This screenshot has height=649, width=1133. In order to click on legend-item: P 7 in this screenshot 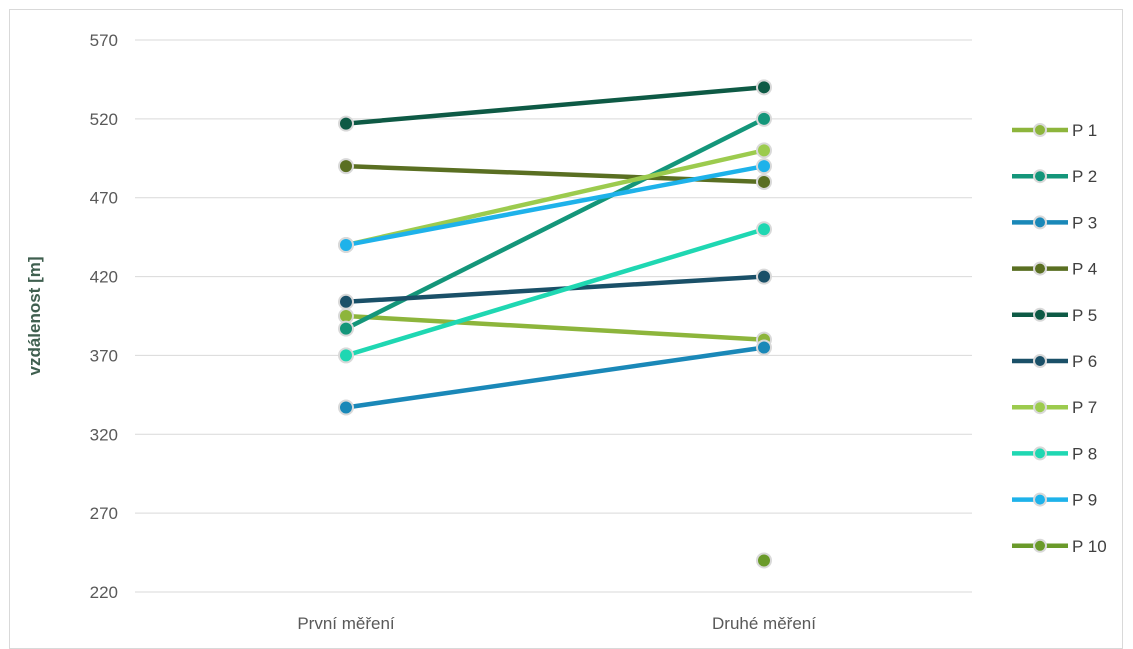, I will do `click(1054, 407)`.